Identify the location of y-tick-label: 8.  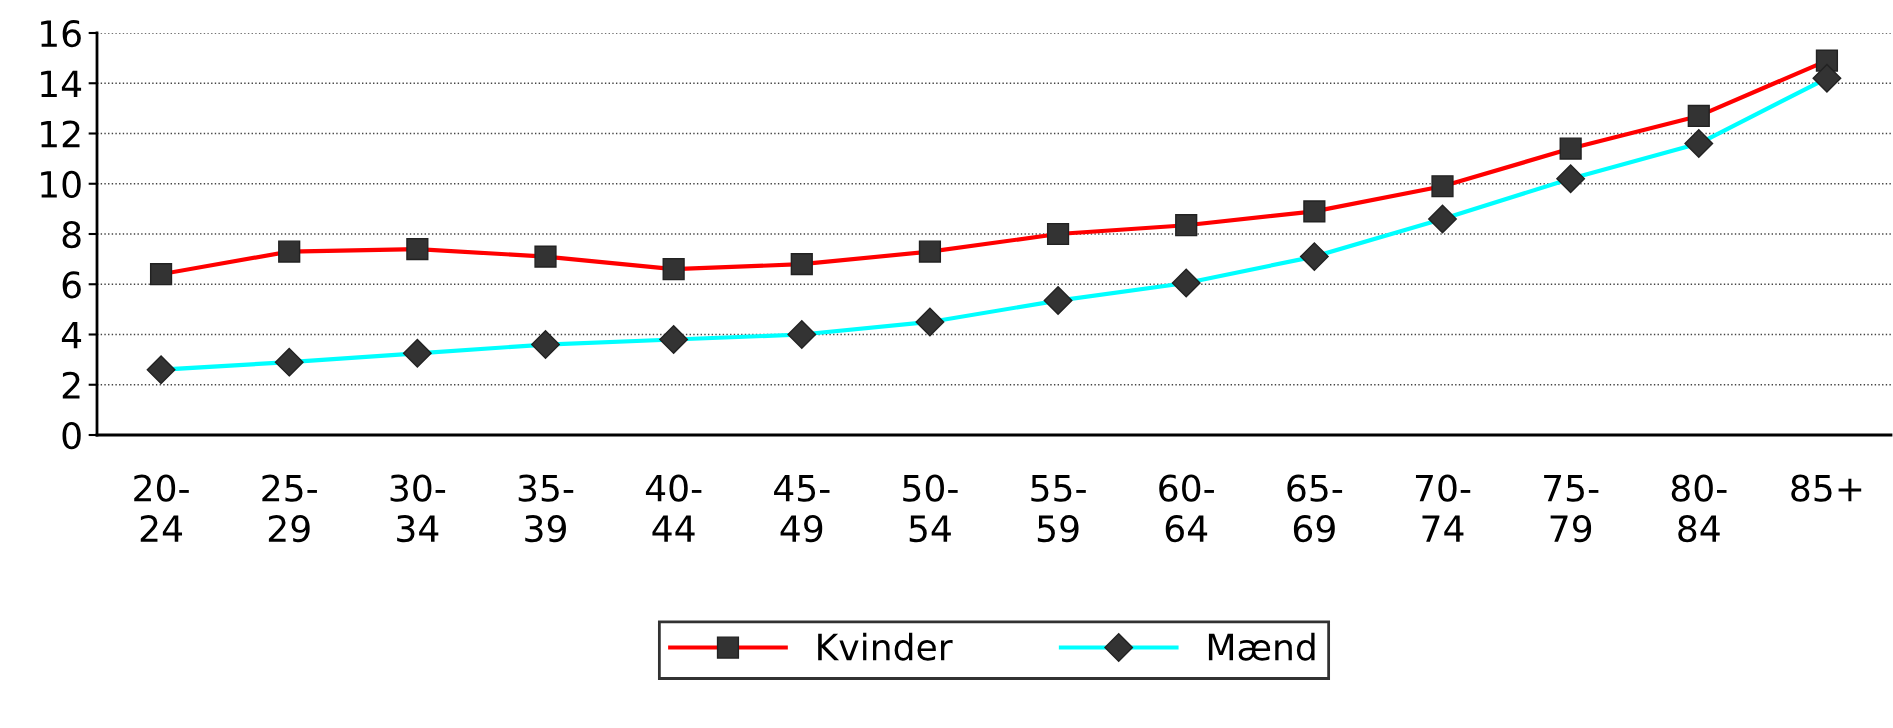
(71, 234).